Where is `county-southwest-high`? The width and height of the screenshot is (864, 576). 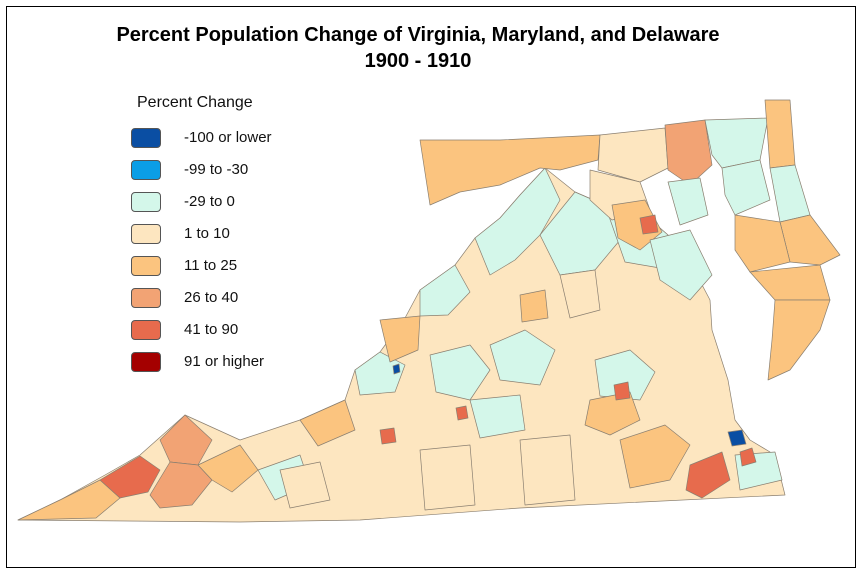 county-southwest-high is located at coordinates (130, 477).